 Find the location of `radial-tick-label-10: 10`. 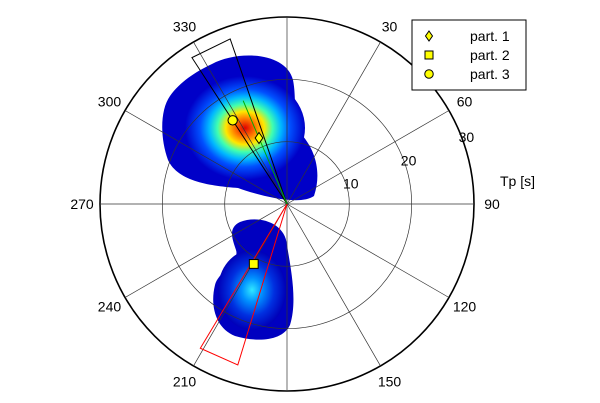

radial-tick-label-10: 10 is located at coordinates (351, 184).